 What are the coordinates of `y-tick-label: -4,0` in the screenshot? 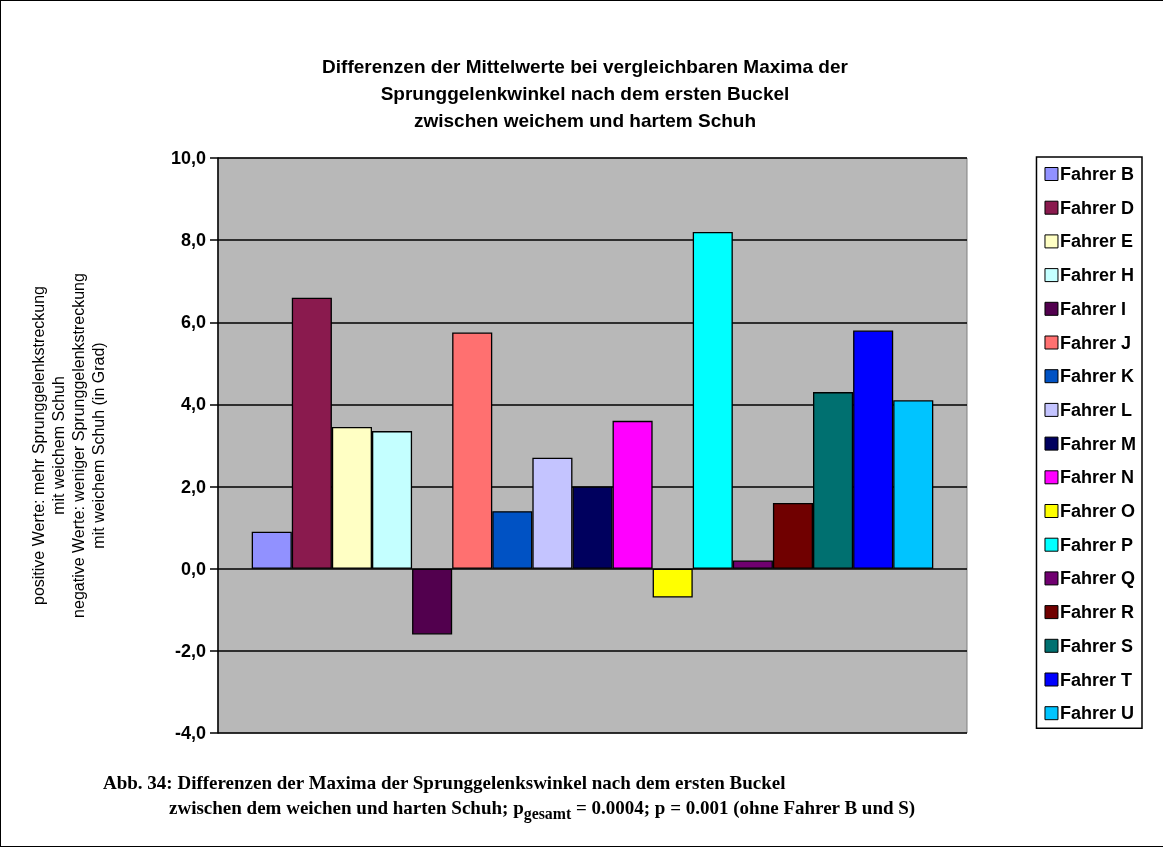 It's located at (190, 733).